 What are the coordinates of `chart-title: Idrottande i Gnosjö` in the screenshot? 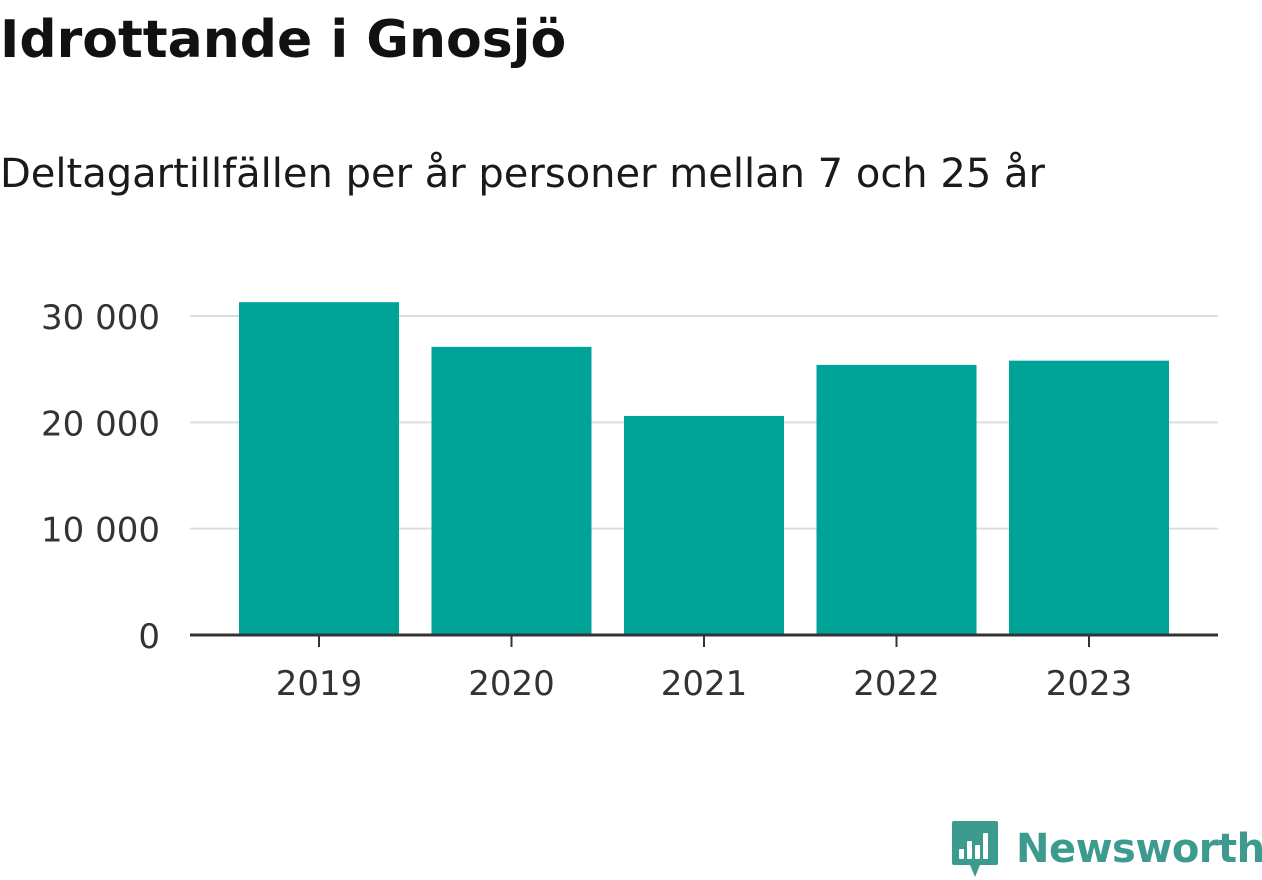 It's located at (283, 40).